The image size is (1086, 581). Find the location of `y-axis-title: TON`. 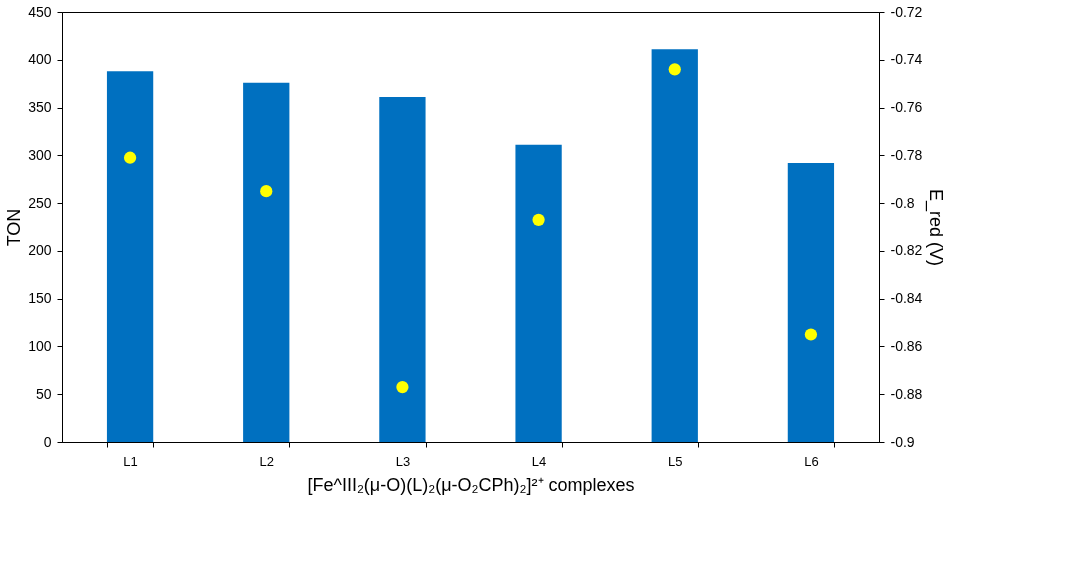

y-axis-title: TON is located at coordinates (14, 227).